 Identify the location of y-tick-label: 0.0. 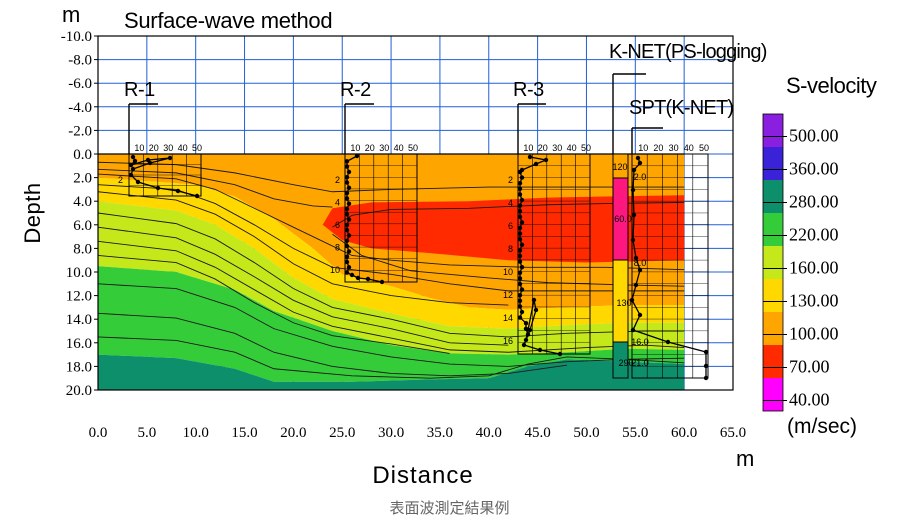
(82, 155).